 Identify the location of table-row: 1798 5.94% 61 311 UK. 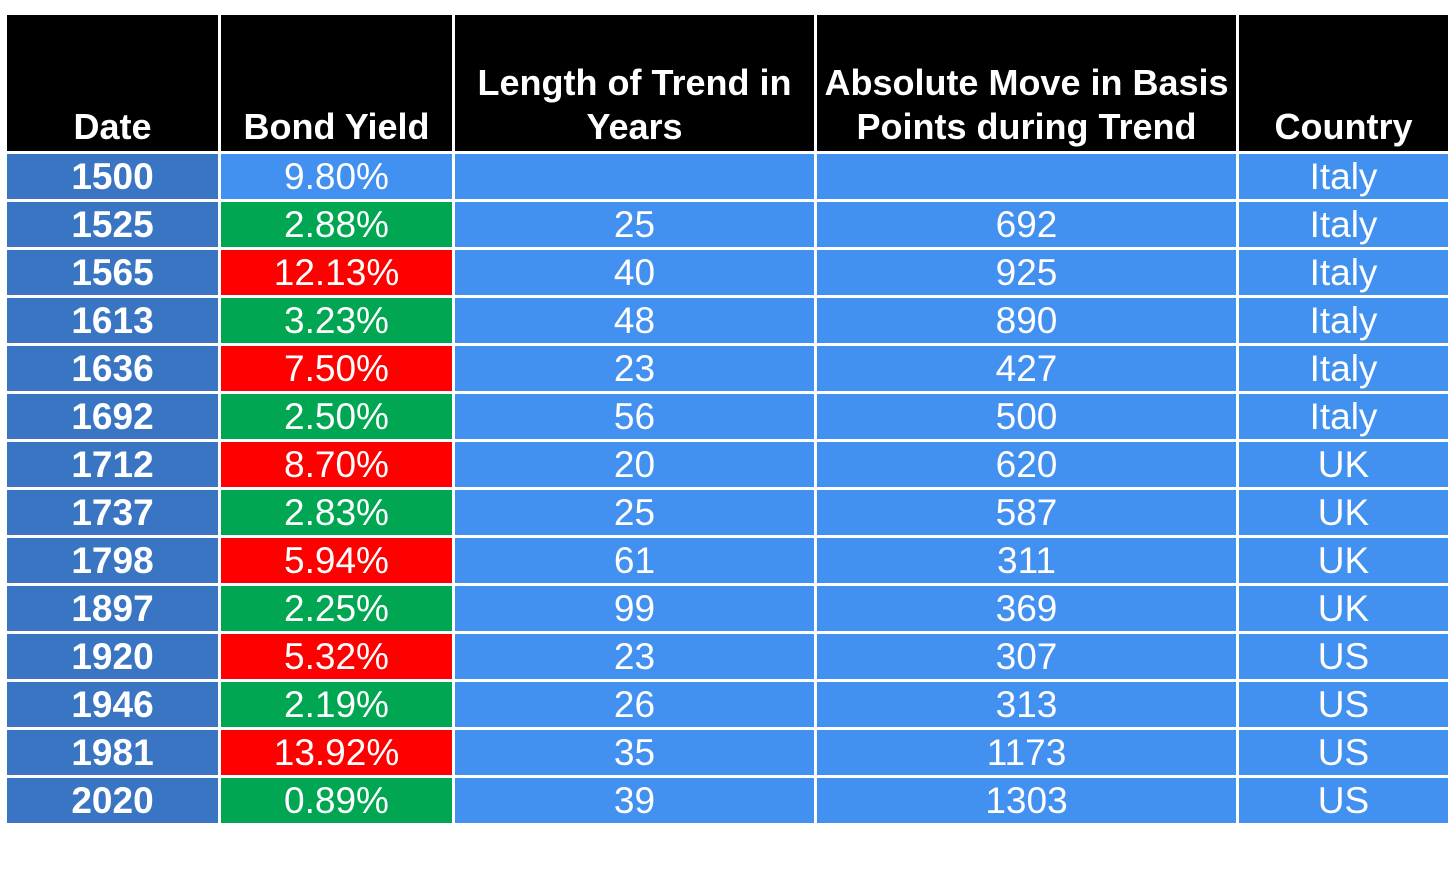
(727, 560).